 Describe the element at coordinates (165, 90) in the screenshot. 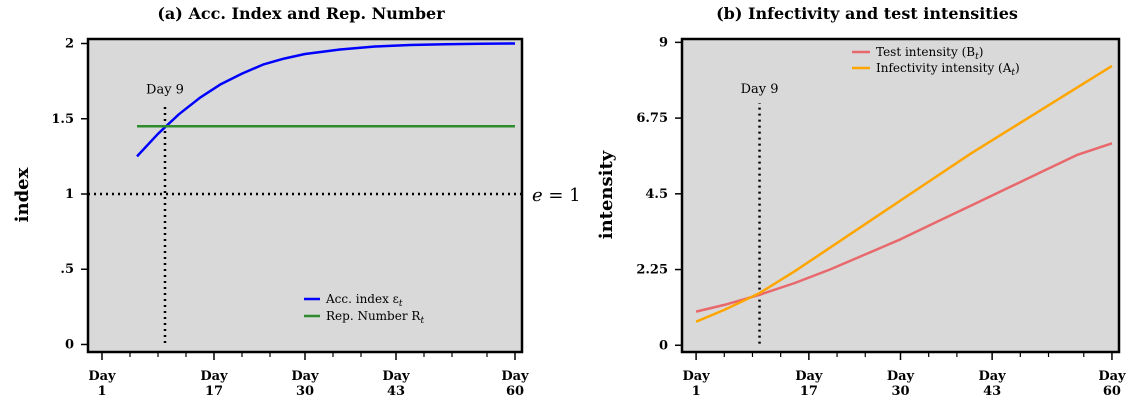

I see `panel-a-day9-label: Day 9` at that location.